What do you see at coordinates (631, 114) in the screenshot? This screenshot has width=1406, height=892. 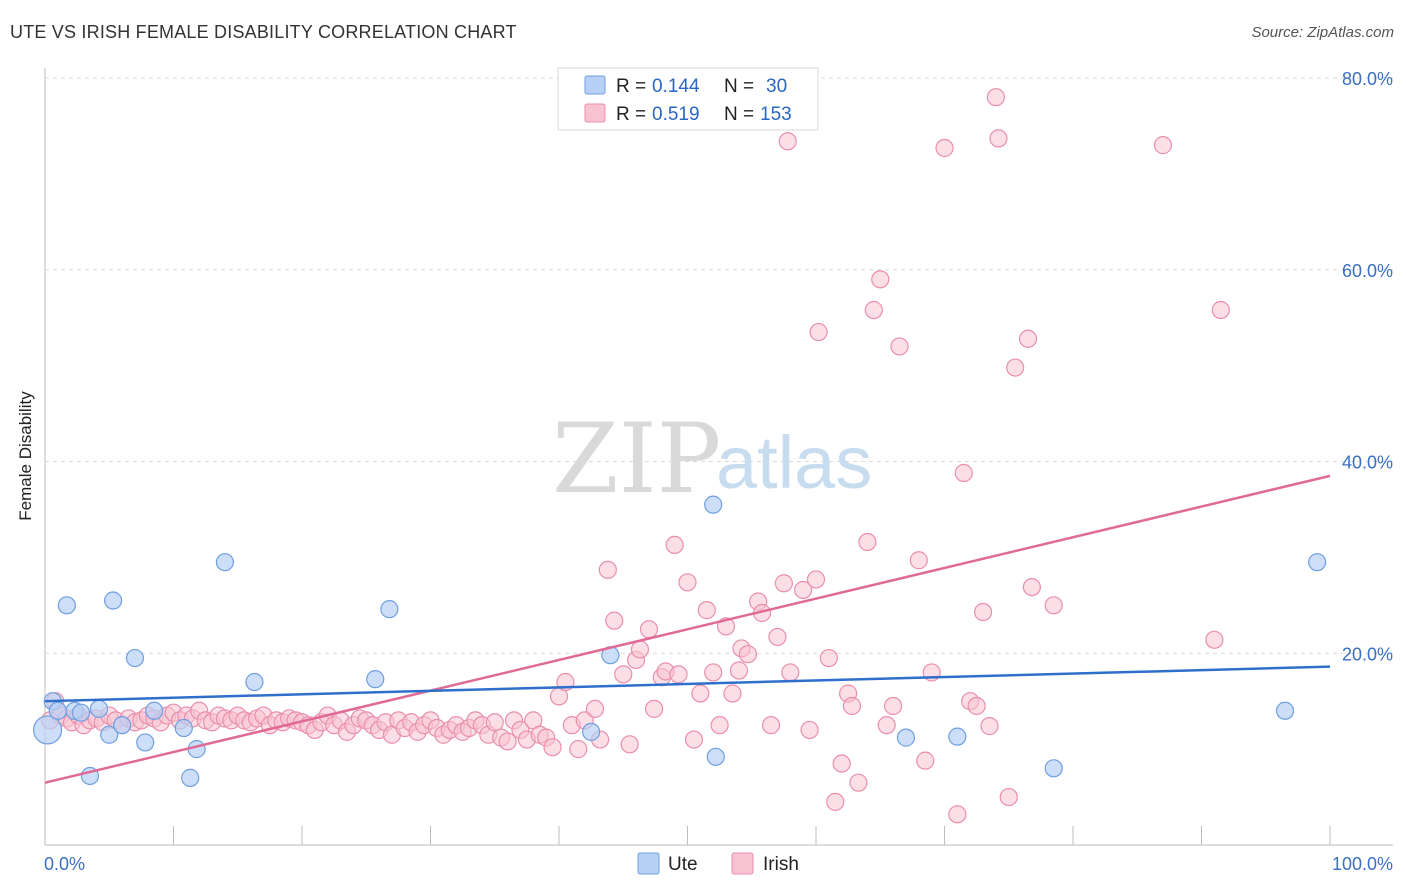 I see `irish-r-label: R =` at bounding box center [631, 114].